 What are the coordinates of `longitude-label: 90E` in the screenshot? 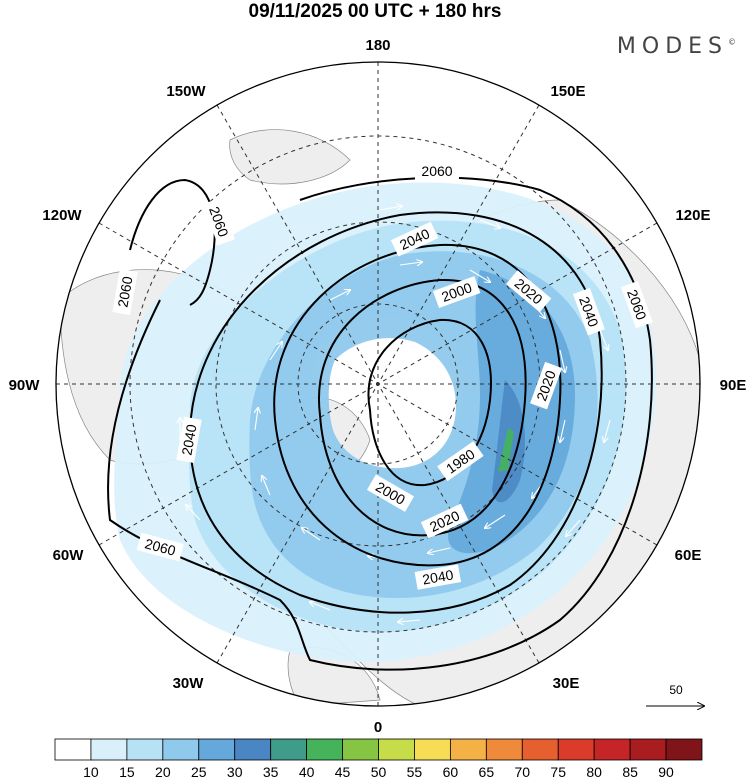 It's located at (733, 385).